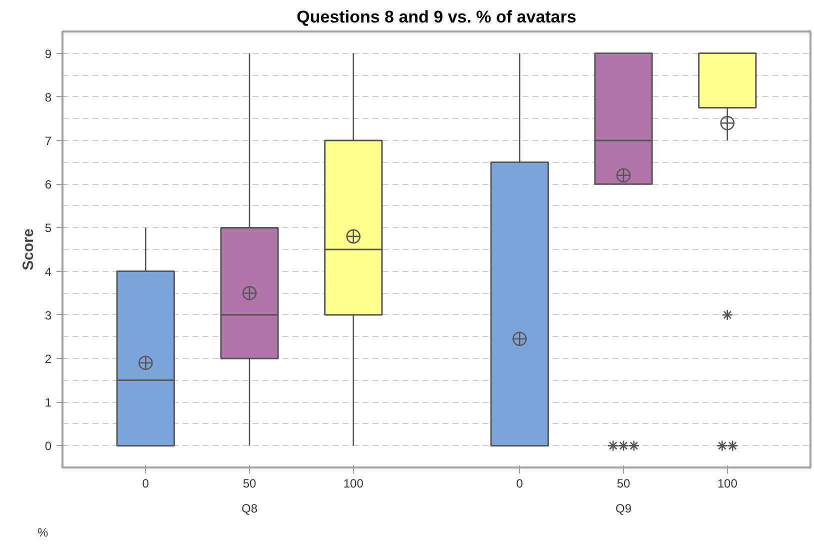 The image size is (814, 544). What do you see at coordinates (48, 53) in the screenshot?
I see `y-tick-label: 9` at bounding box center [48, 53].